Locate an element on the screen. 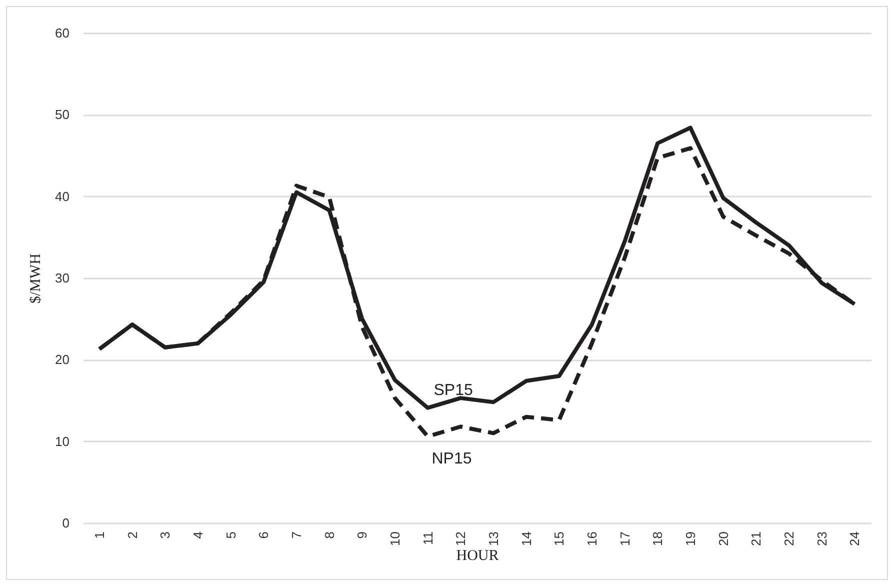 This screenshot has width=894, height=586. series-label: SP15 is located at coordinates (453, 390).